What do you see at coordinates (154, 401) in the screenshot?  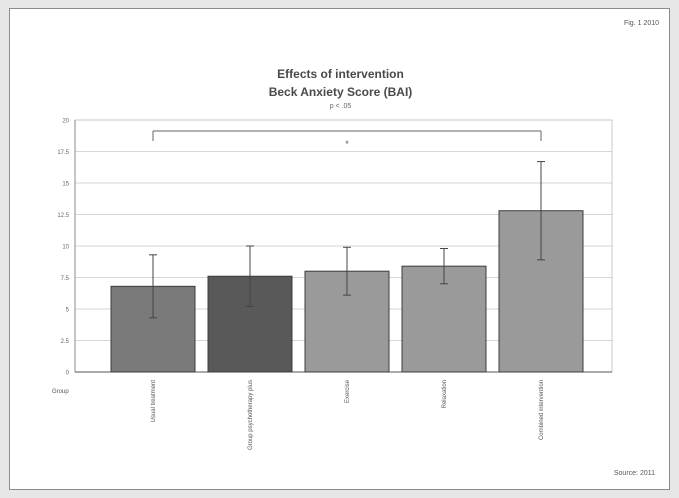 I see `x-tick-label: Usual treatment` at bounding box center [154, 401].